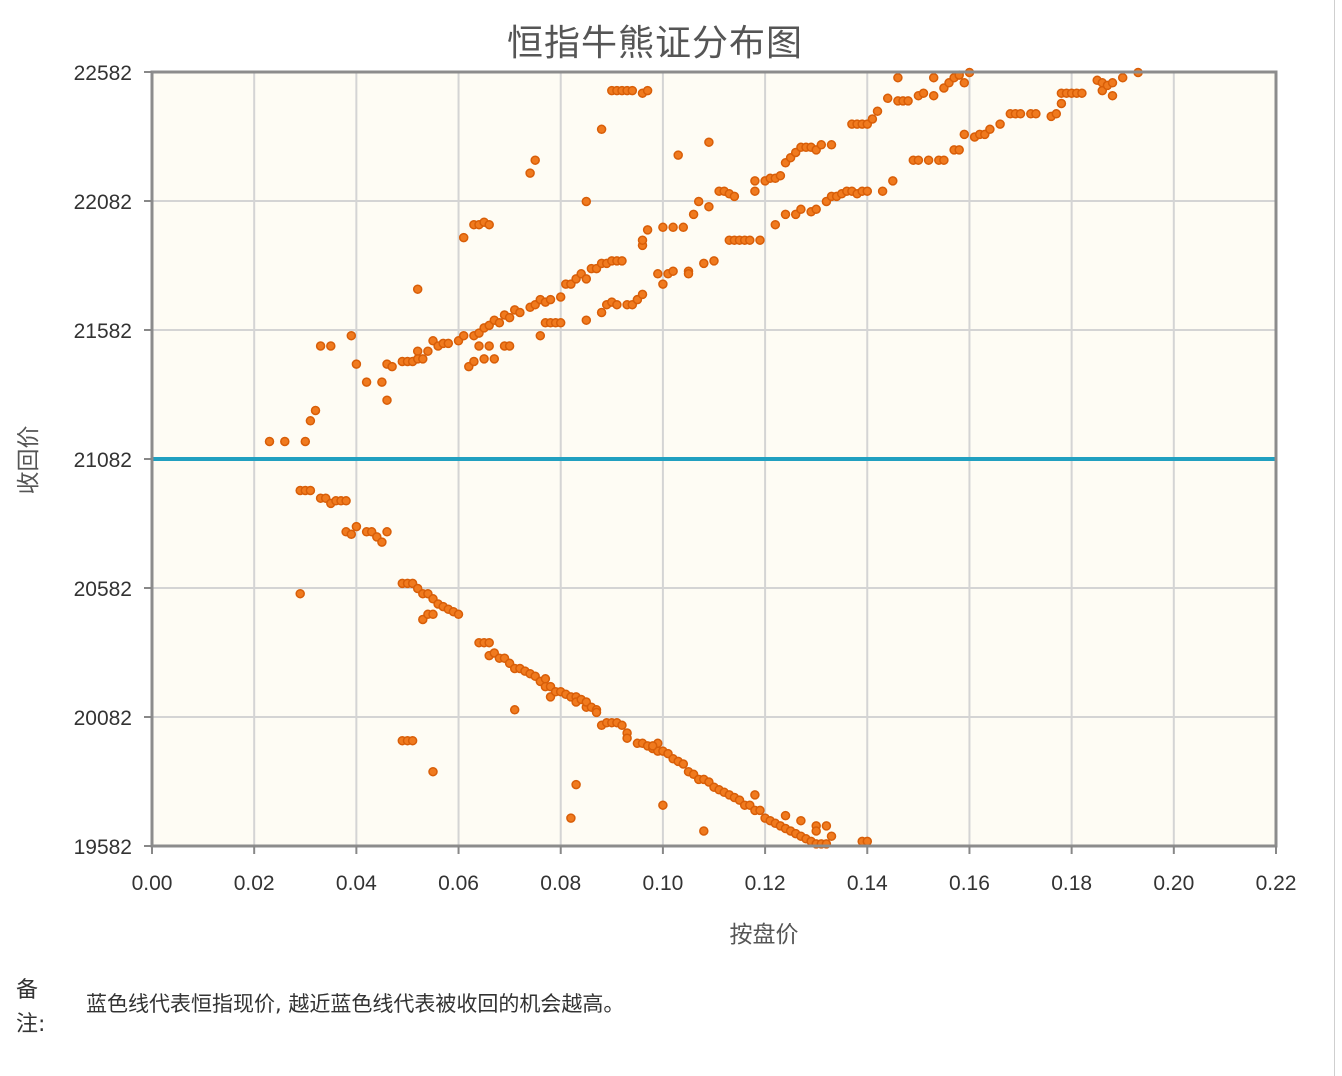 The image size is (1342, 1076). Describe the element at coordinates (254, 883) in the screenshot. I see `x-tick-label: 0.02` at that location.